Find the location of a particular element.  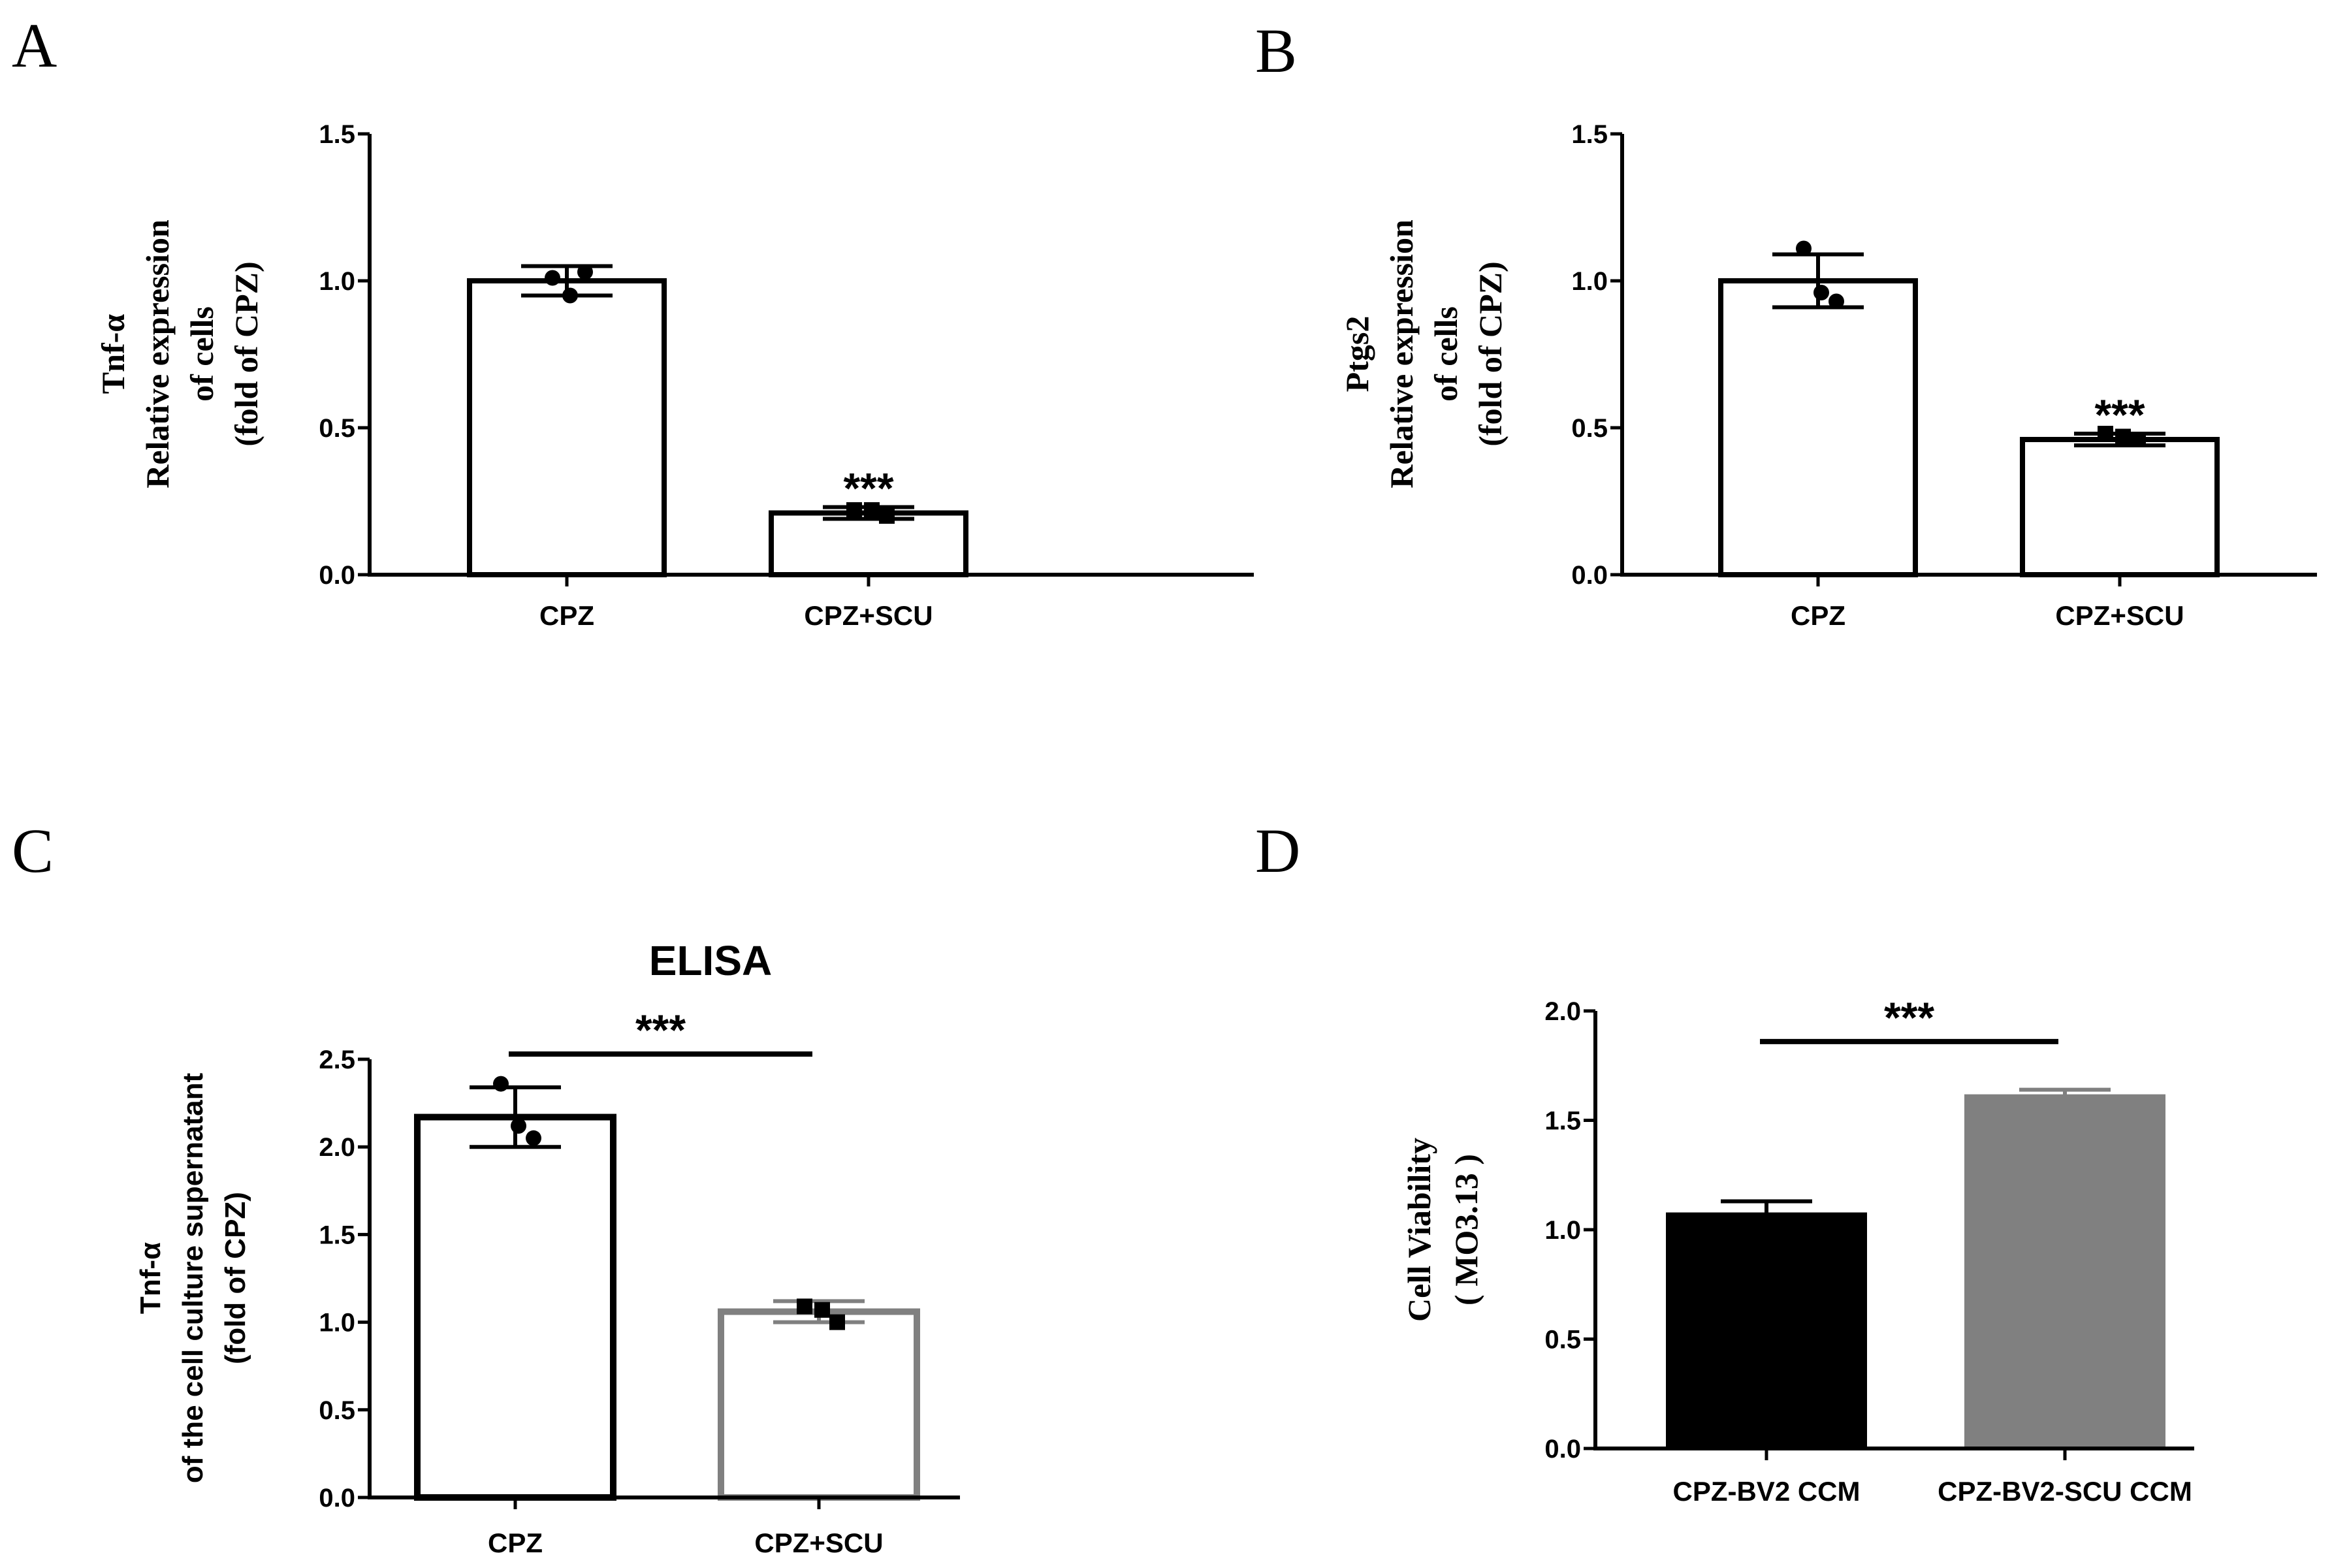

x-tick-label: CPZ-BV2 CCM is located at coordinates (1766, 1491).